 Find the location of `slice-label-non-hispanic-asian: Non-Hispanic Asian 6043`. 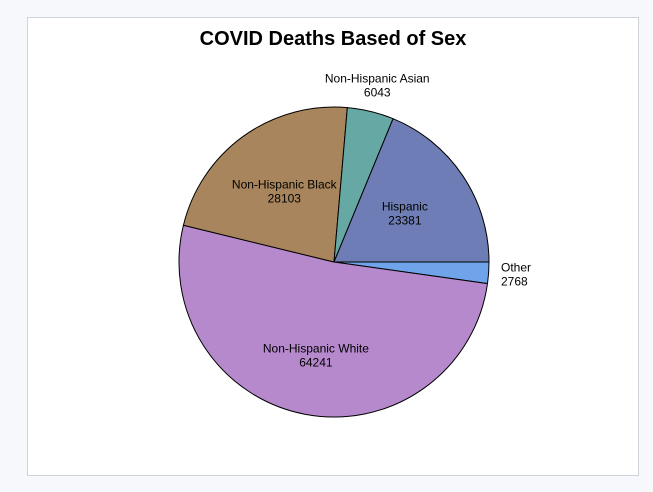

slice-label-non-hispanic-asian: Non-Hispanic Asian 6043 is located at coordinates (377, 85).